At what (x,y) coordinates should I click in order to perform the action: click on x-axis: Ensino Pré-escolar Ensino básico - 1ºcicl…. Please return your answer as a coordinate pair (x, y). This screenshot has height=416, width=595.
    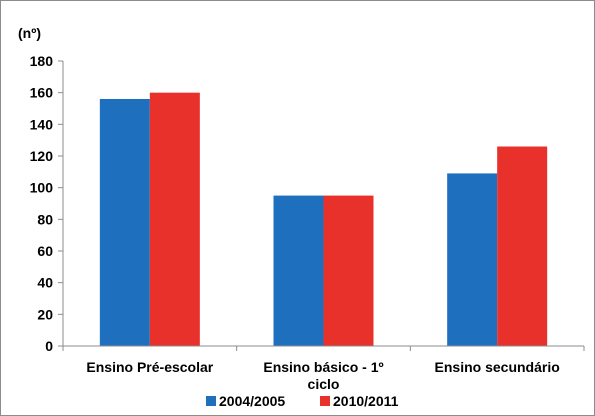
    Looking at the image, I should click on (323, 368).